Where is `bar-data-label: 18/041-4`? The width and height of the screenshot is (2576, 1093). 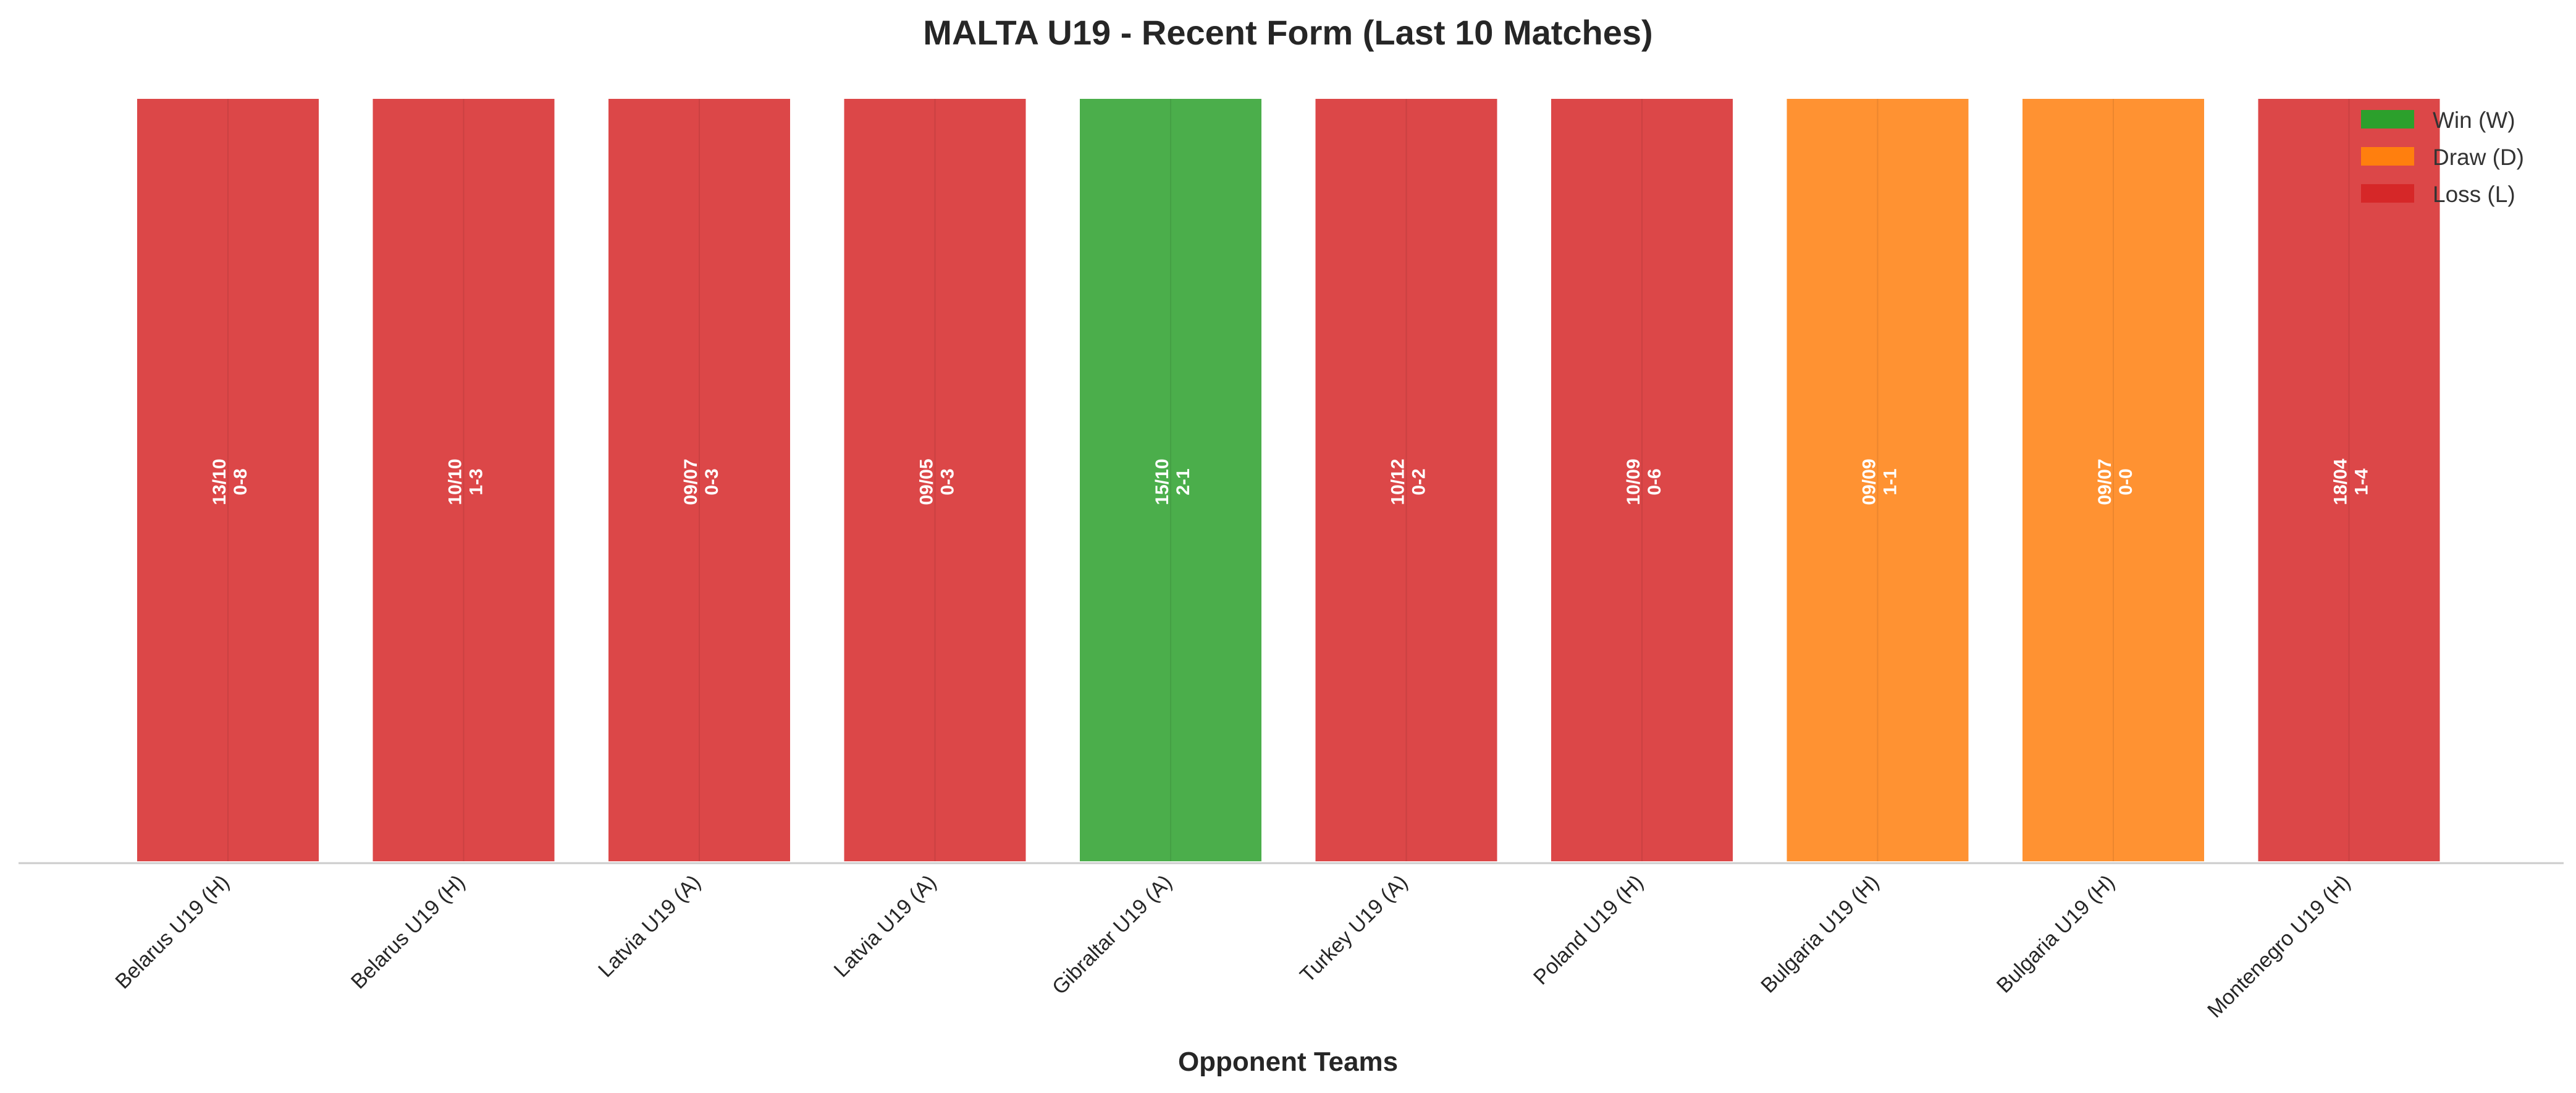 bar-data-label: 18/041-4 is located at coordinates (2351, 482).